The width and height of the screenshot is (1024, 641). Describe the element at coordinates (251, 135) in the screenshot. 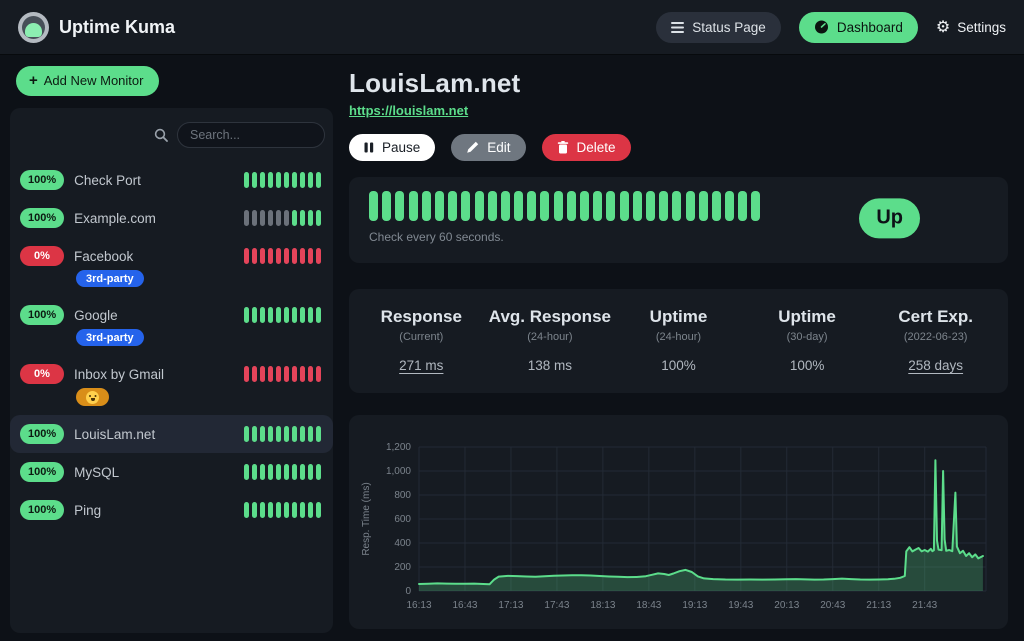

I see `search-input` at that location.